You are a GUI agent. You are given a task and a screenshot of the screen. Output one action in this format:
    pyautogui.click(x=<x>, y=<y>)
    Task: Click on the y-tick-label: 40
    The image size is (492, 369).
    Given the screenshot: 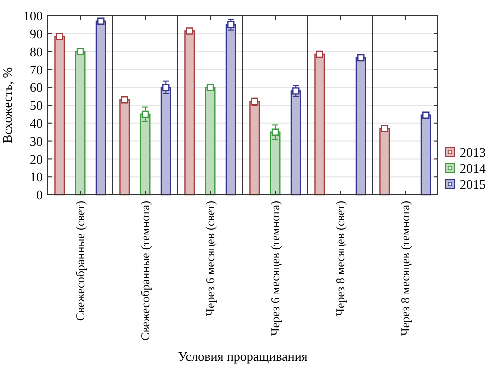 What is the action you would take?
    pyautogui.click(x=36, y=123)
    